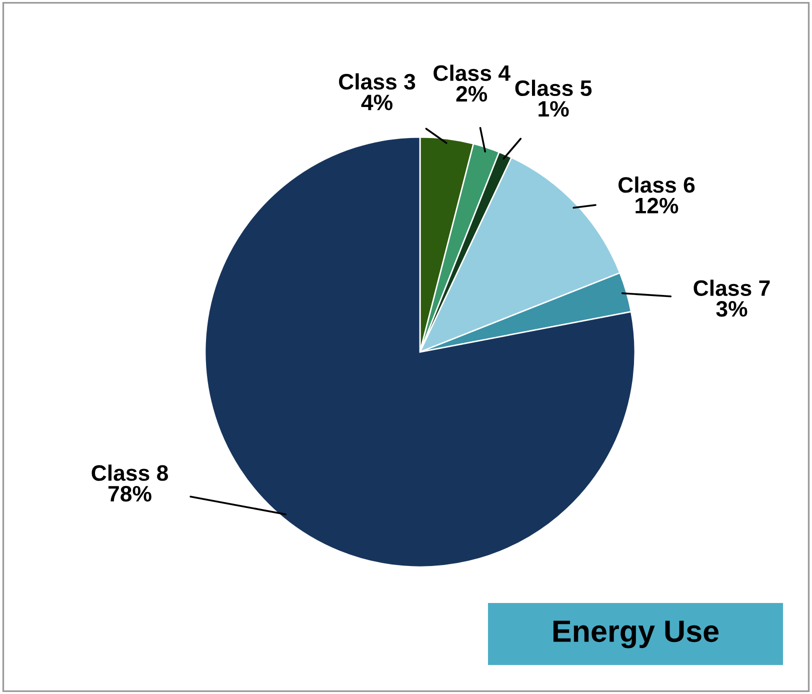  Describe the element at coordinates (472, 94) in the screenshot. I see `data-label: 2%` at that location.